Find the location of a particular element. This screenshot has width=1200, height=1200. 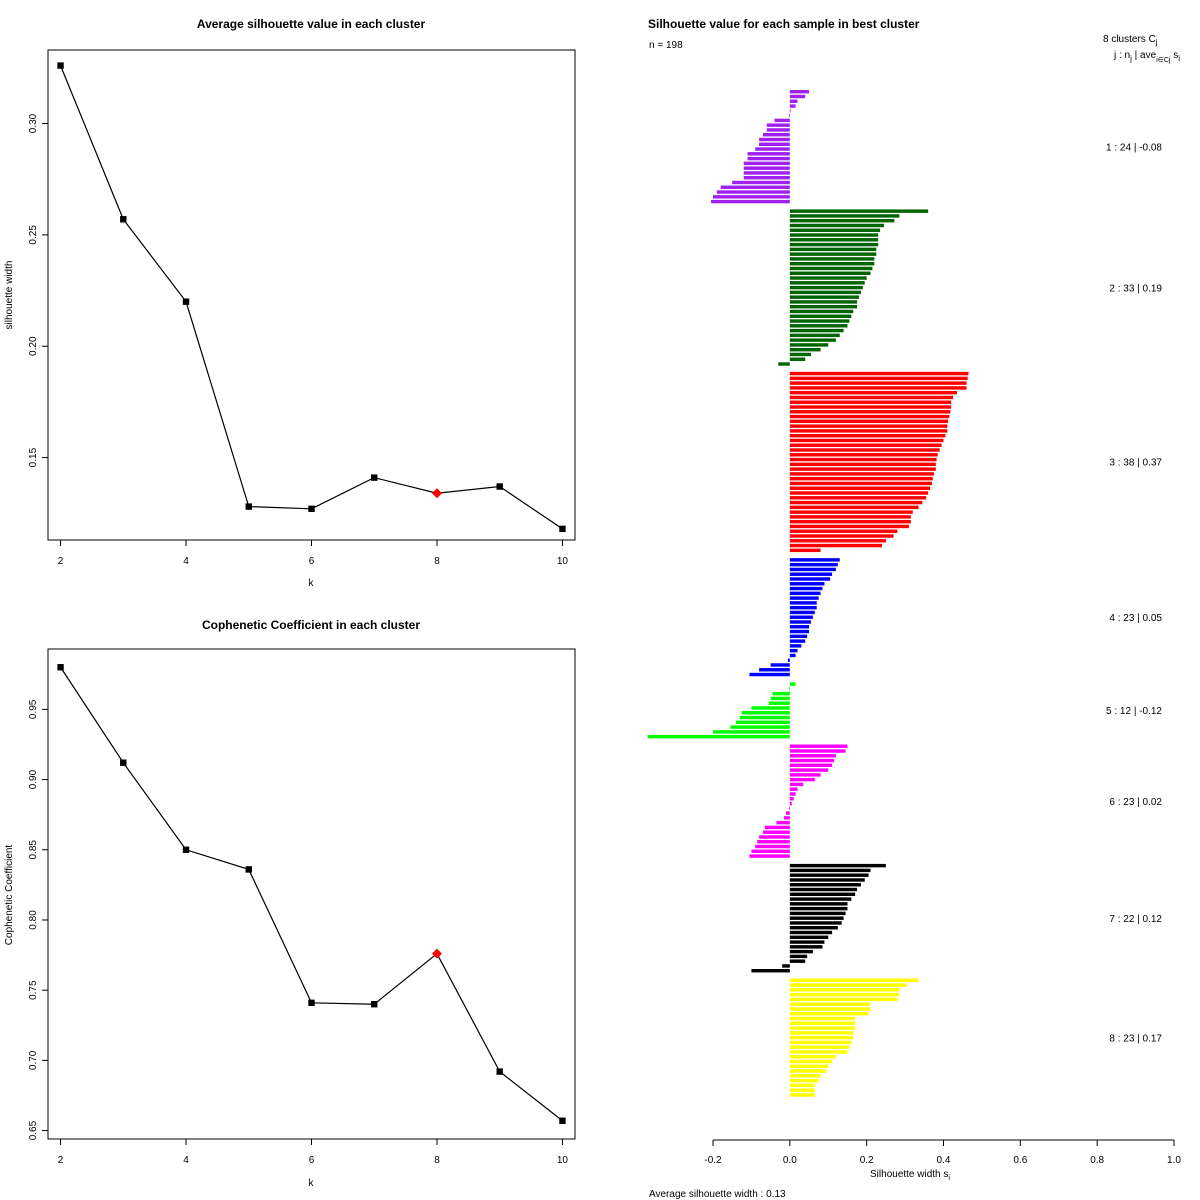

coph-plot-y-axis: 0.65 0.70 0.75 0.80 0.85 0.90 0.95 is located at coordinates (38, 919).